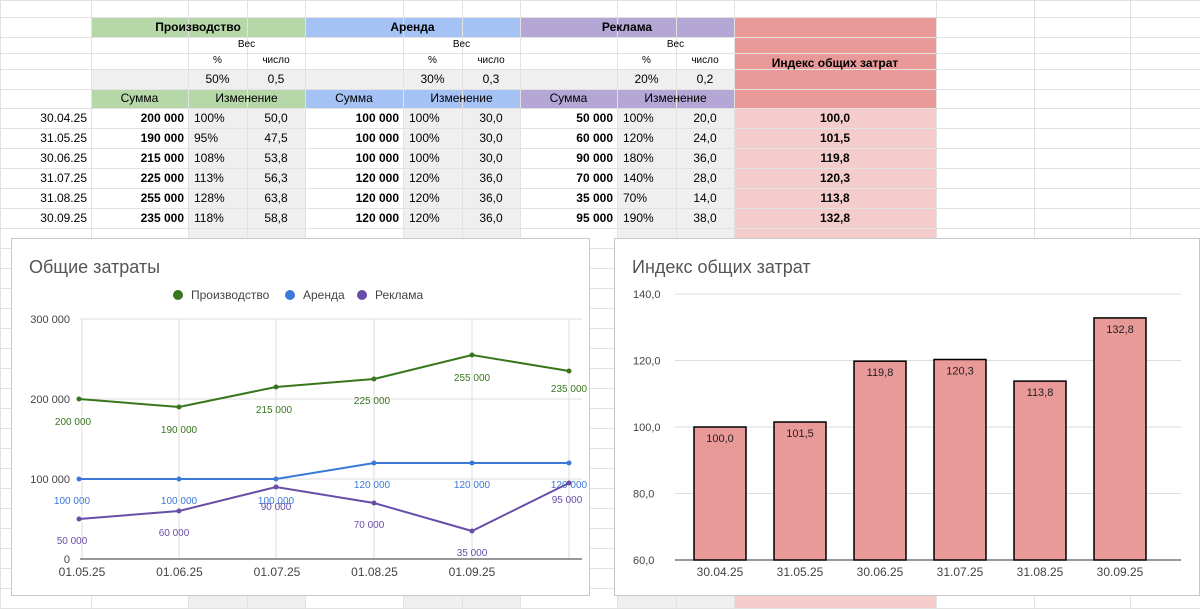 This screenshot has height=609, width=1200. Describe the element at coordinates (705, 218) in the screenshot. I see `ads-change-num: 38,0` at that location.